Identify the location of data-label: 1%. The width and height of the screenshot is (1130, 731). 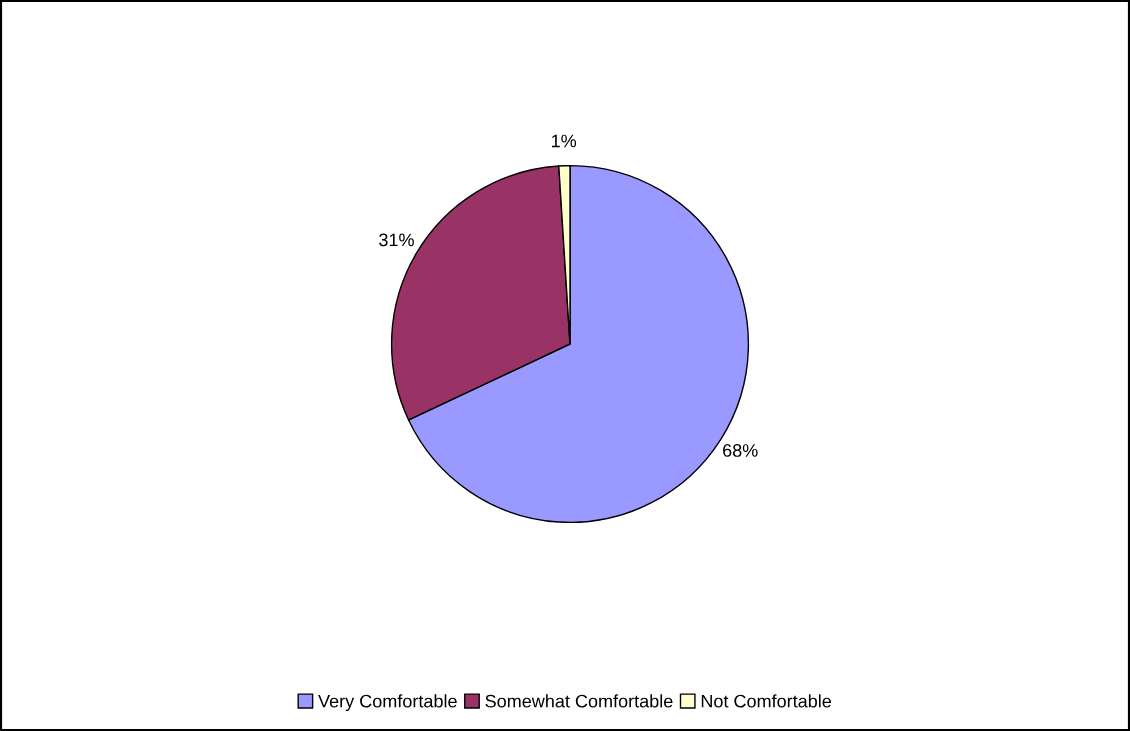
(564, 141).